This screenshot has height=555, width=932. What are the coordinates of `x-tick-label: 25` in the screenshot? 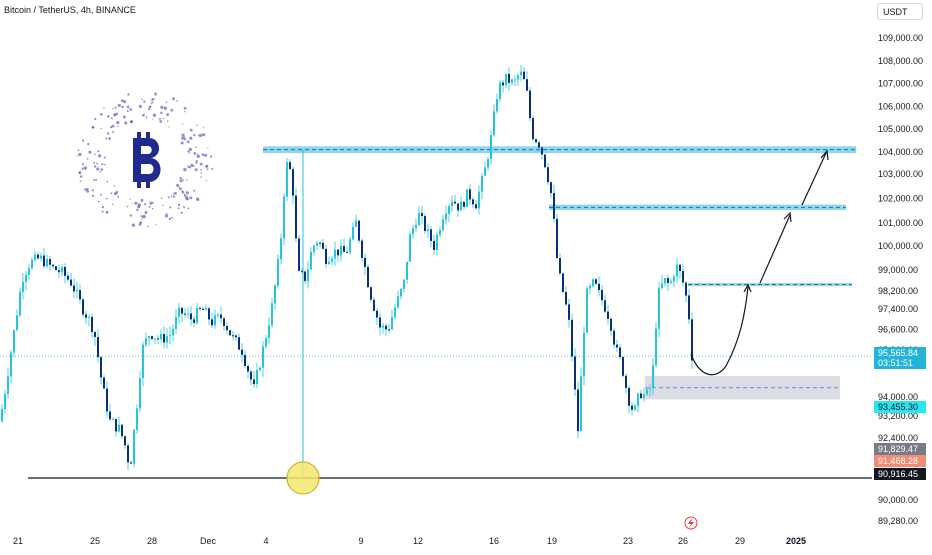 It's located at (95, 541).